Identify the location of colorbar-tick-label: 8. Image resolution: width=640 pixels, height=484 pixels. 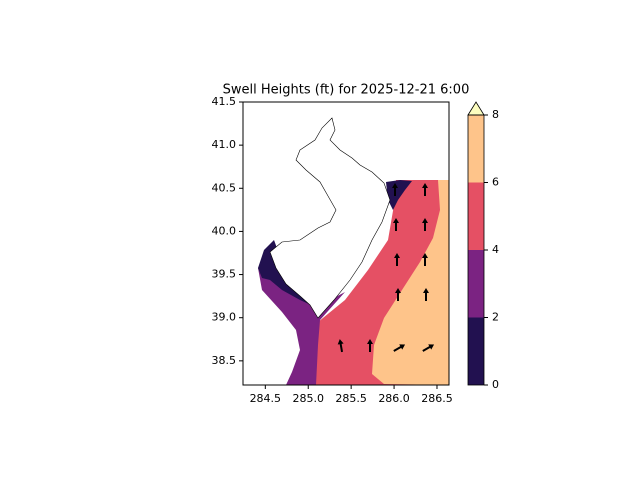
(495, 114).